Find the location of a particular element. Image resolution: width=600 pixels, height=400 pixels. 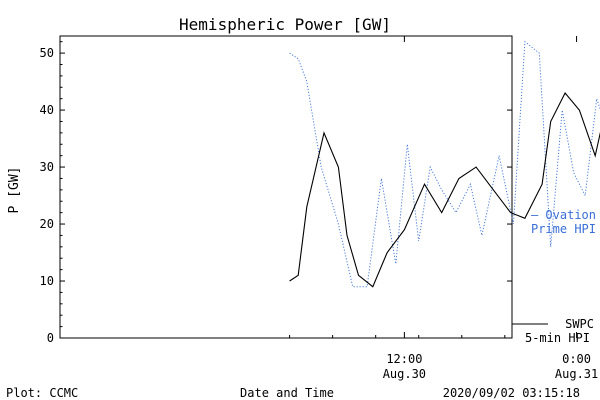

y-tick-label: 10 is located at coordinates (47, 281).